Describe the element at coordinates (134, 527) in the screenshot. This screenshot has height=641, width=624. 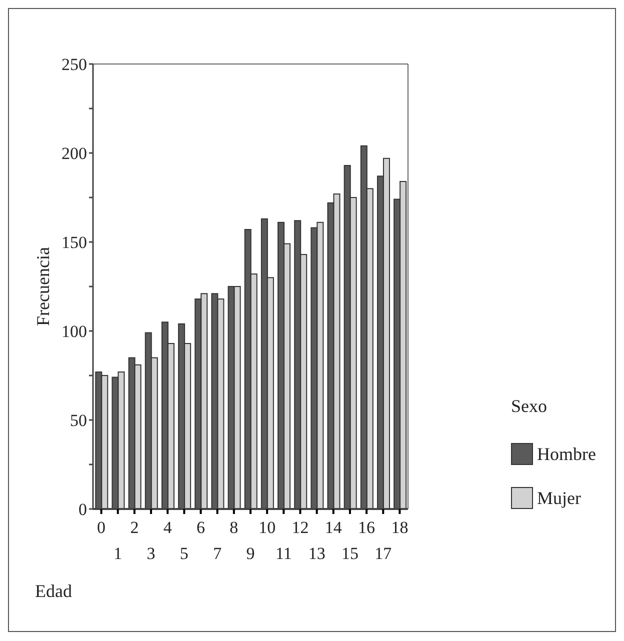
I see `x-tick-label: 2` at that location.